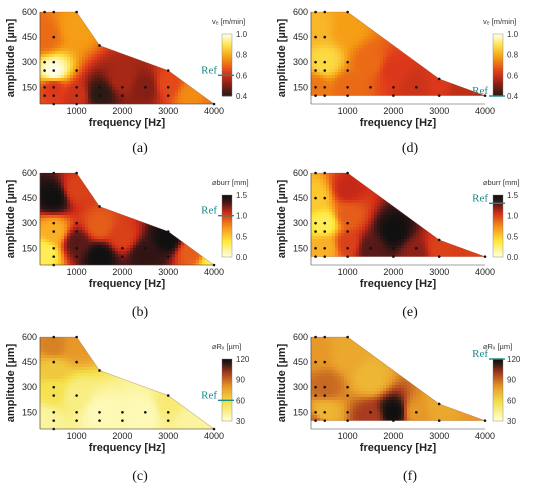 The width and height of the screenshot is (550, 492). What do you see at coordinates (230, 182) in the screenshot?
I see `colorbar-title: ⌀burr [mm]` at bounding box center [230, 182].